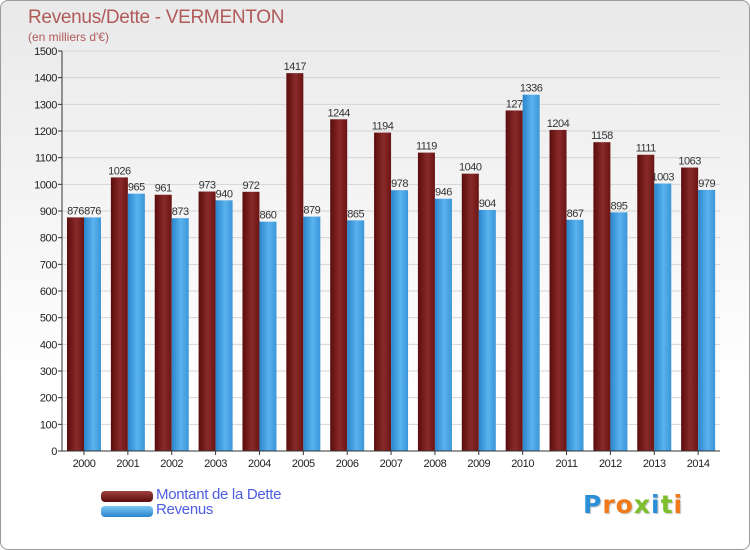 This screenshot has height=550, width=750. Describe the element at coordinates (391, 464) in the screenshot. I see `x-tick-label: 2007` at that location.